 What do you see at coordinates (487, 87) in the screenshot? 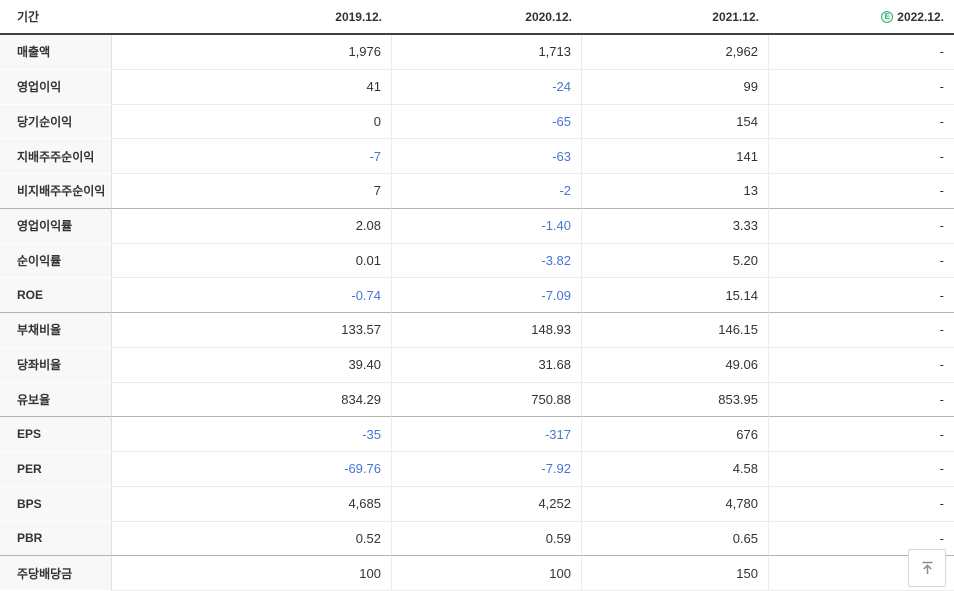
I see `cell-value: -24` at bounding box center [487, 87].